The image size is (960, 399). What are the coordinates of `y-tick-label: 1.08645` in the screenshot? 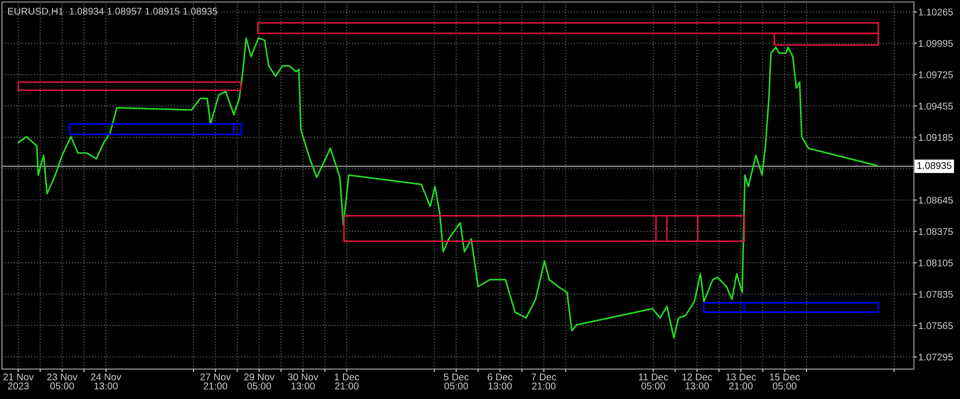 It's located at (935, 200).